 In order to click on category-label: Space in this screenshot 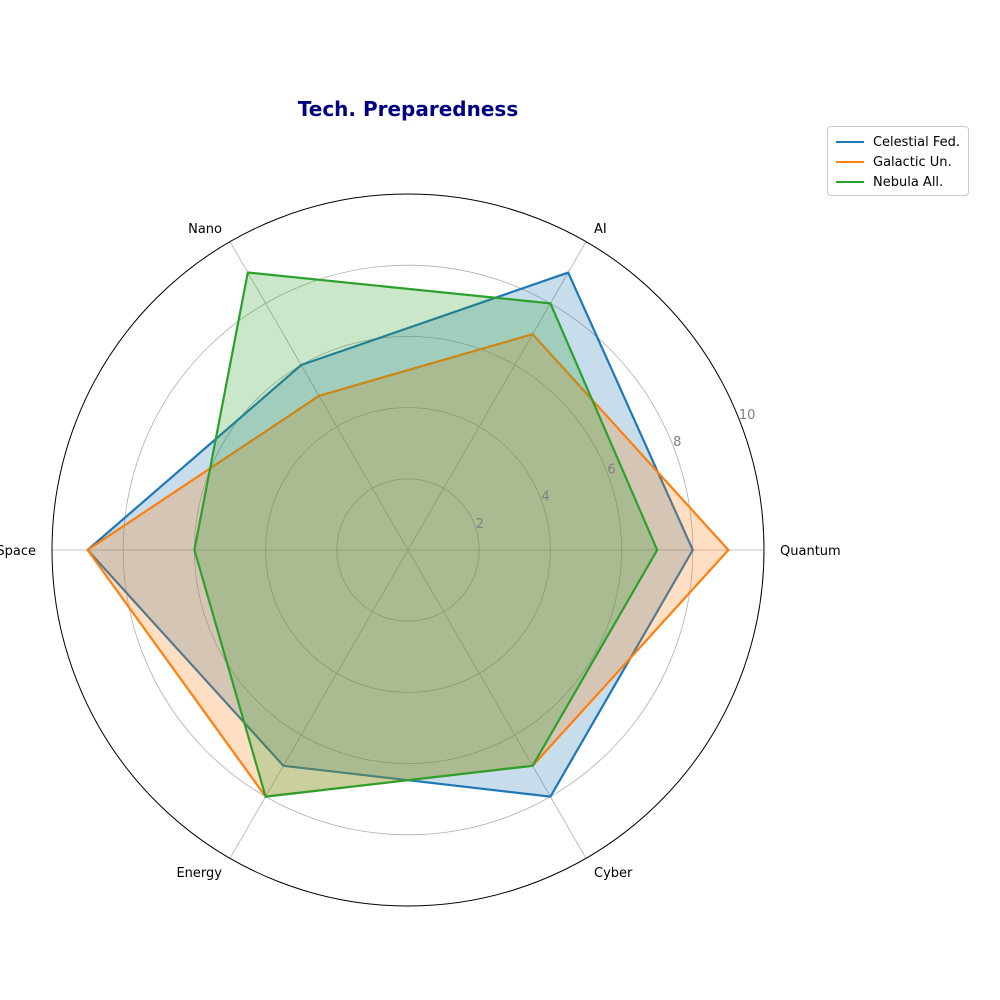, I will do `click(18, 551)`.